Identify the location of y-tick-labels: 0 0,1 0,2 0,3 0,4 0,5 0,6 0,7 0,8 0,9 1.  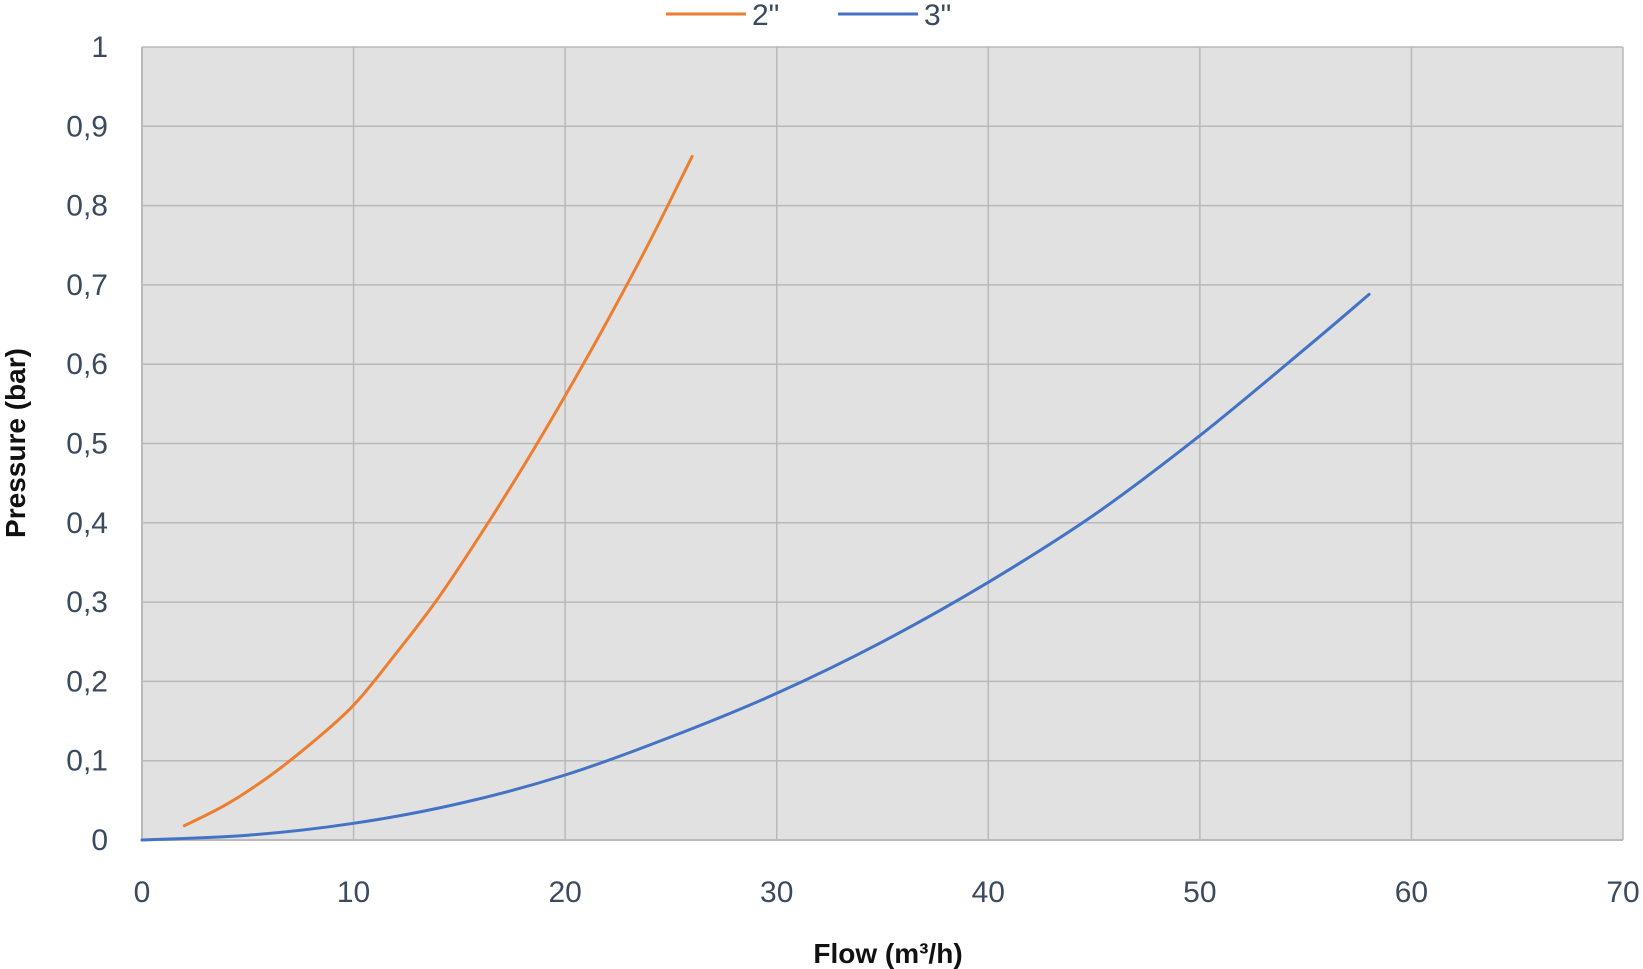
(87, 444).